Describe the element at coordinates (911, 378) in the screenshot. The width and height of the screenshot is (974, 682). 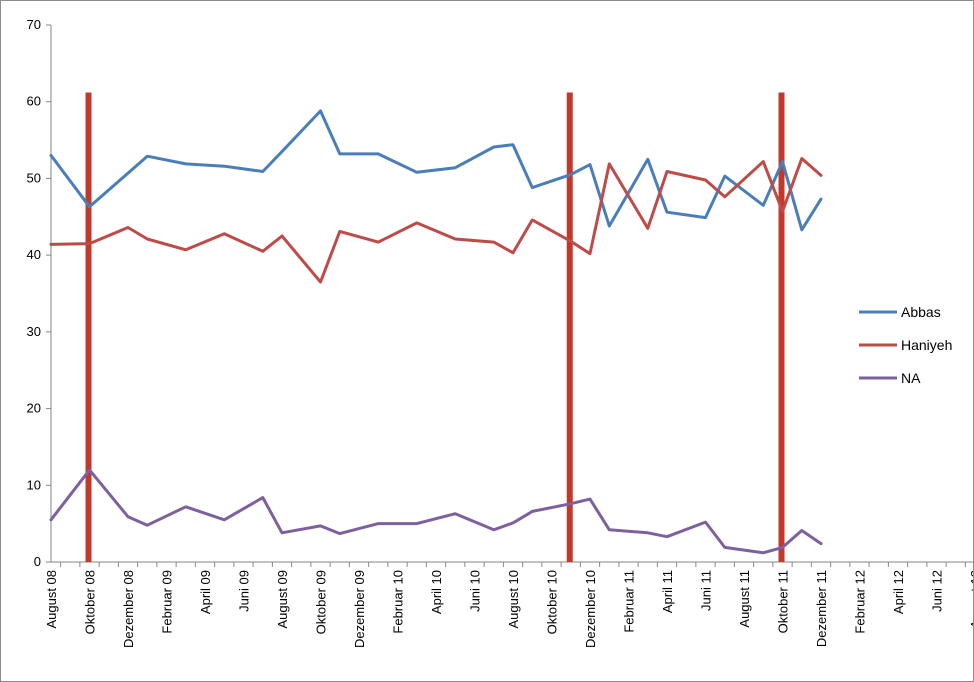
I see `legend-label-na: NA` at that location.